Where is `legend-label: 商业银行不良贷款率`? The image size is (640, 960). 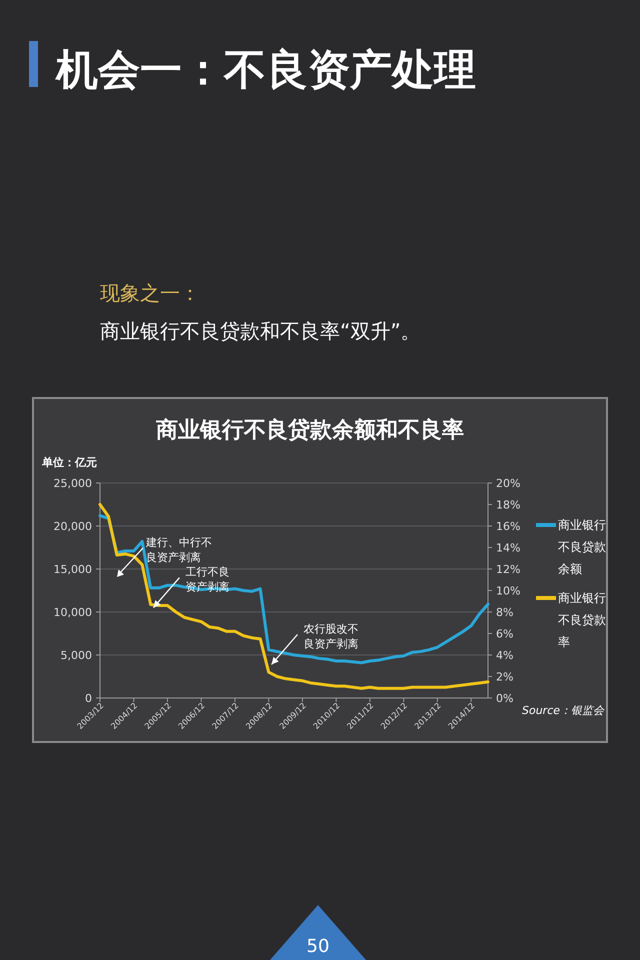 legend-label: 商业银行不良贷款率 is located at coordinates (582, 620).